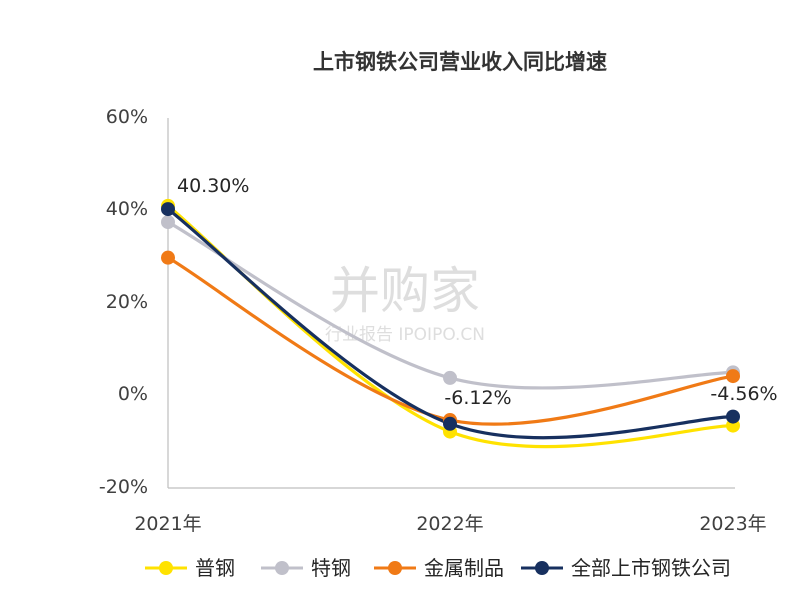 Image resolution: width=805 pixels, height=605 pixels. Describe the element at coordinates (306, 568) in the screenshot. I see `legend-item: 特钢` at that location.